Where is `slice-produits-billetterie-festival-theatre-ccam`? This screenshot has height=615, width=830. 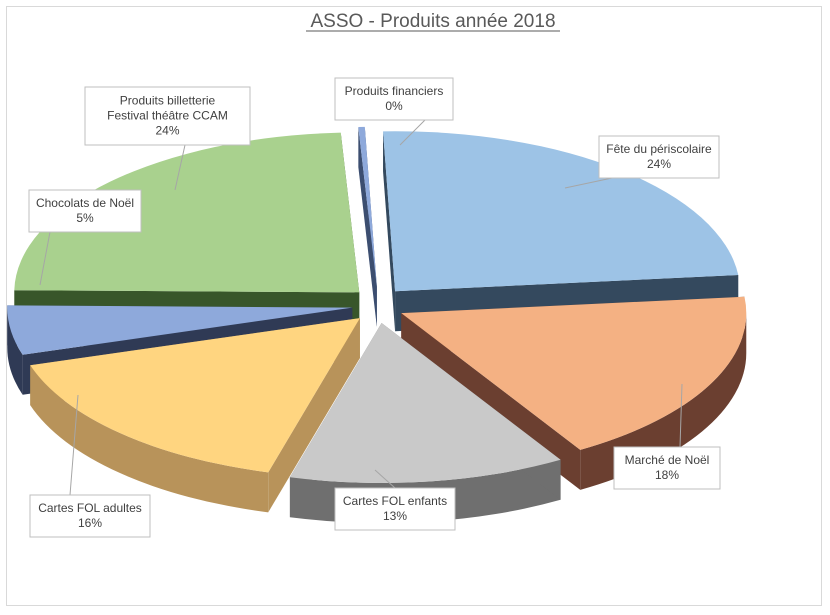 slice-produits-billetterie-festival-theatre-ccam is located at coordinates (187, 212).